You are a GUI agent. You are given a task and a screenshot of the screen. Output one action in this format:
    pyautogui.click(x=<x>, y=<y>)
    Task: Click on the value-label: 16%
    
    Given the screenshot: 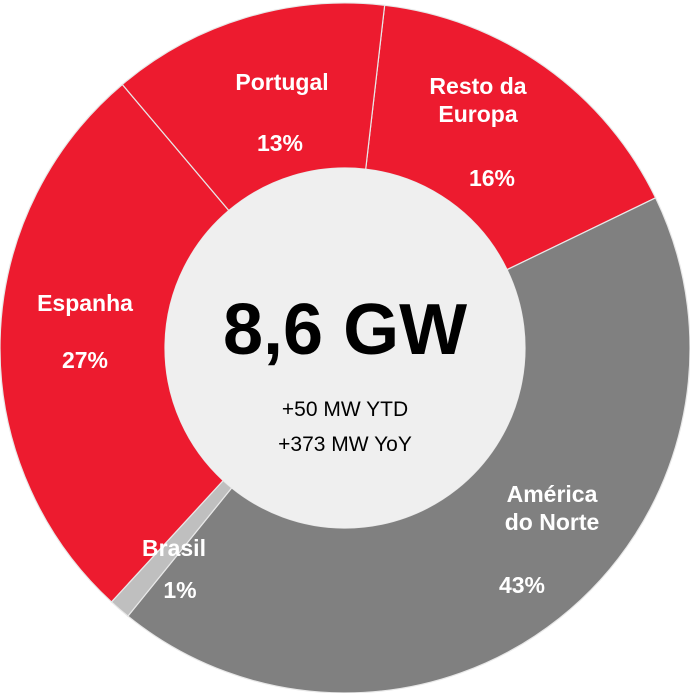 What is the action you would take?
    pyautogui.click(x=492, y=178)
    